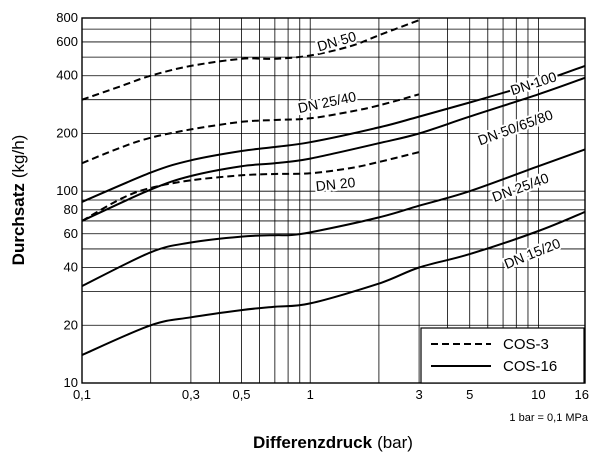 Image resolution: width=592 pixels, height=454 pixels. I want to click on y-tick-label: 60, so click(71, 233).